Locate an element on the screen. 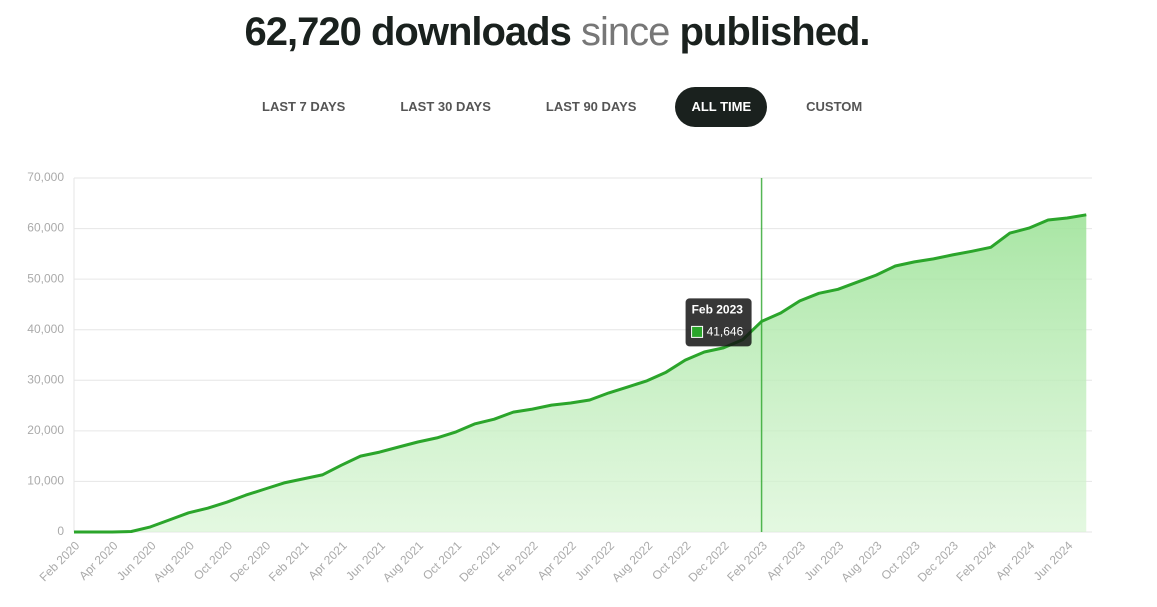  since: since is located at coordinates (625, 32).